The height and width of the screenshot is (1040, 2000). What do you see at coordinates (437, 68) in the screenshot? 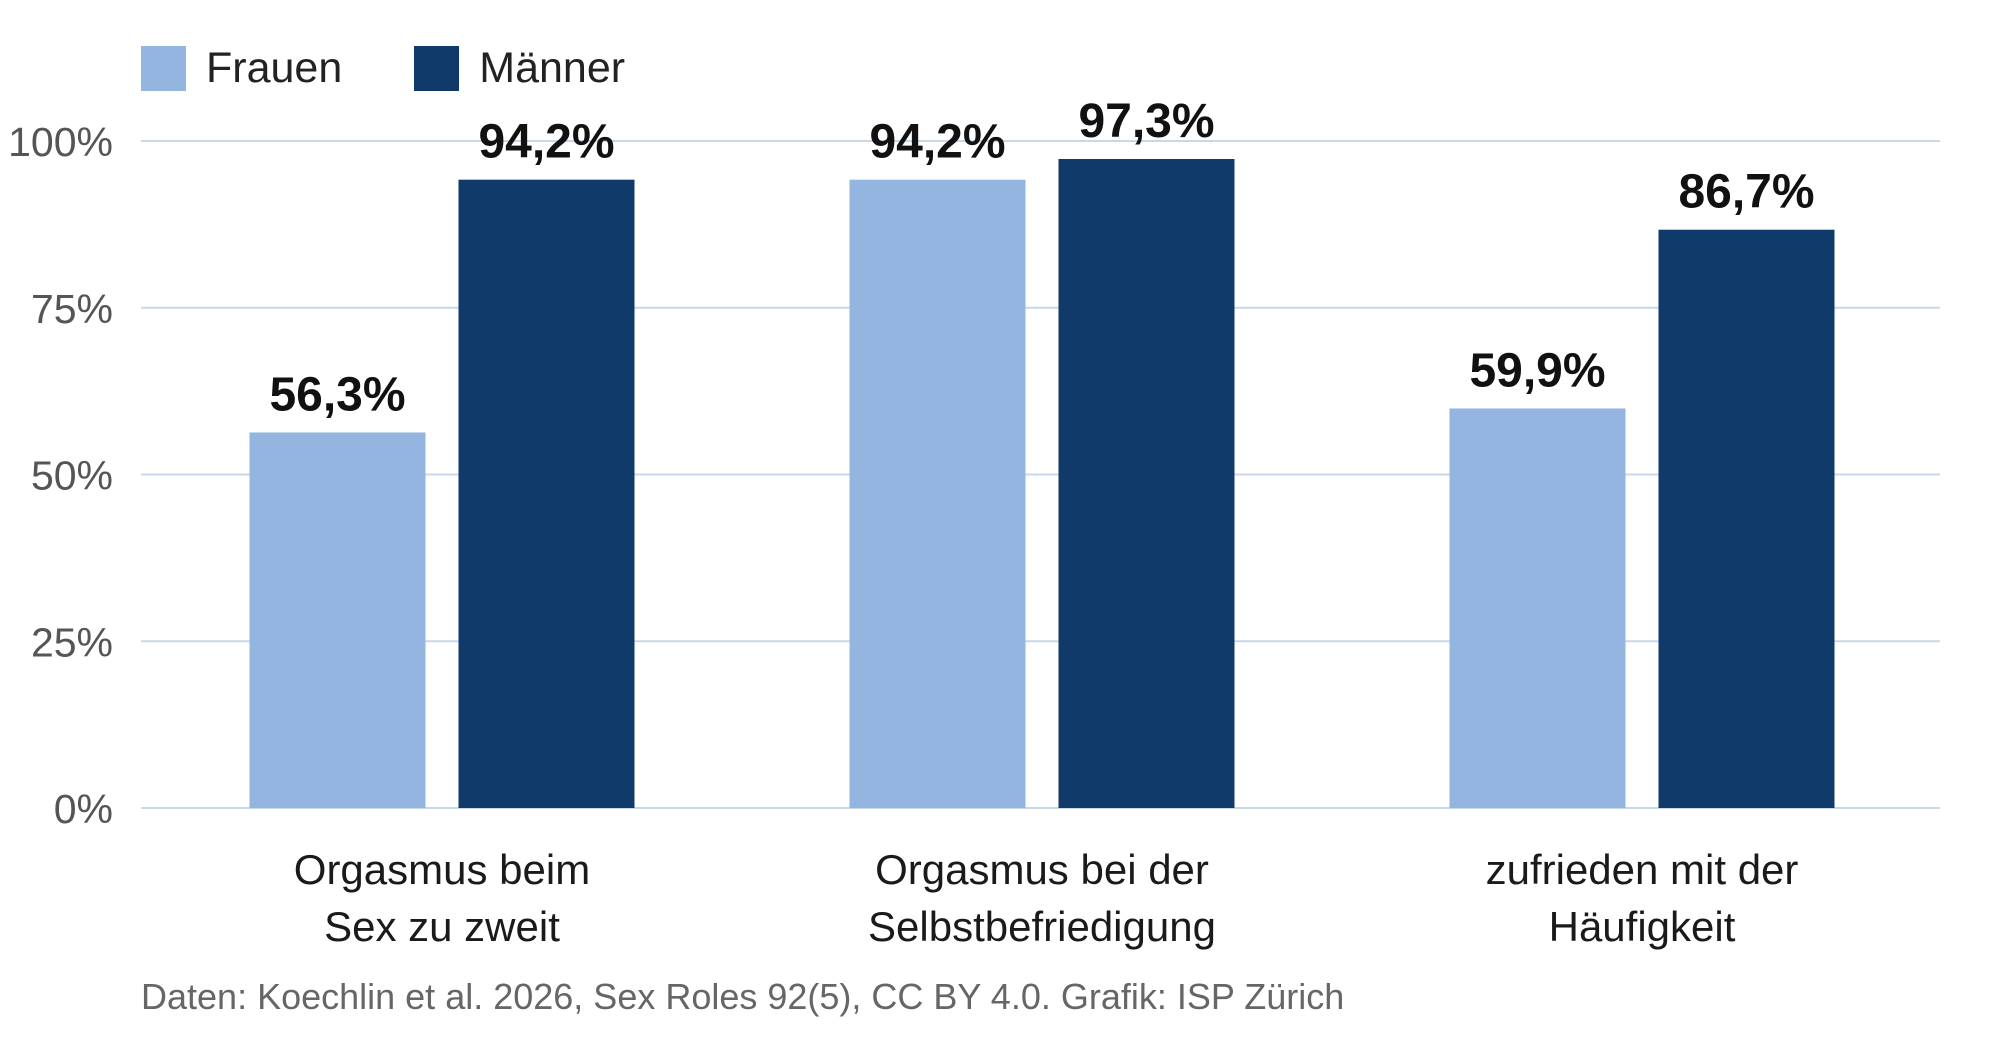
I see `legend-swatch-maenner` at bounding box center [437, 68].